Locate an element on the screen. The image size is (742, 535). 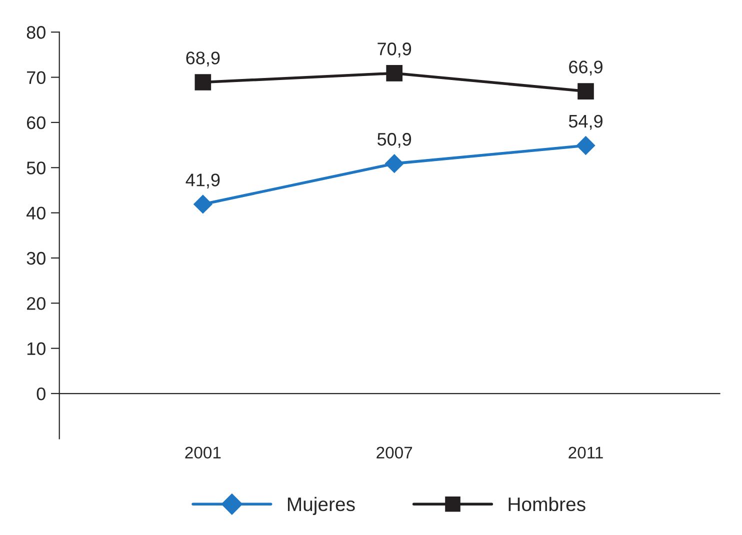
legend-label: Hombres is located at coordinates (547, 504).